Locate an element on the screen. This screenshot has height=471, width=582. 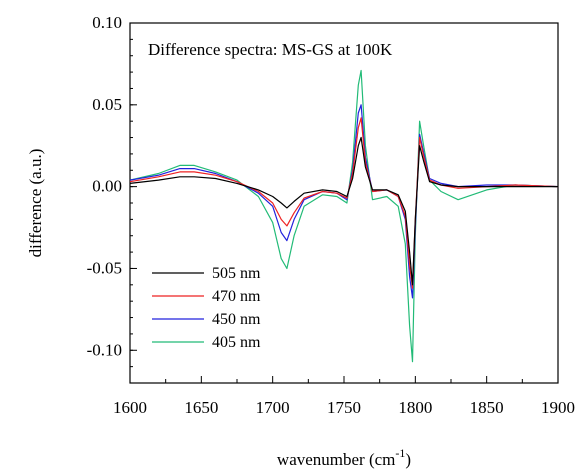
x-axis-title: wavenumber (cm-1) is located at coordinates (344, 457).